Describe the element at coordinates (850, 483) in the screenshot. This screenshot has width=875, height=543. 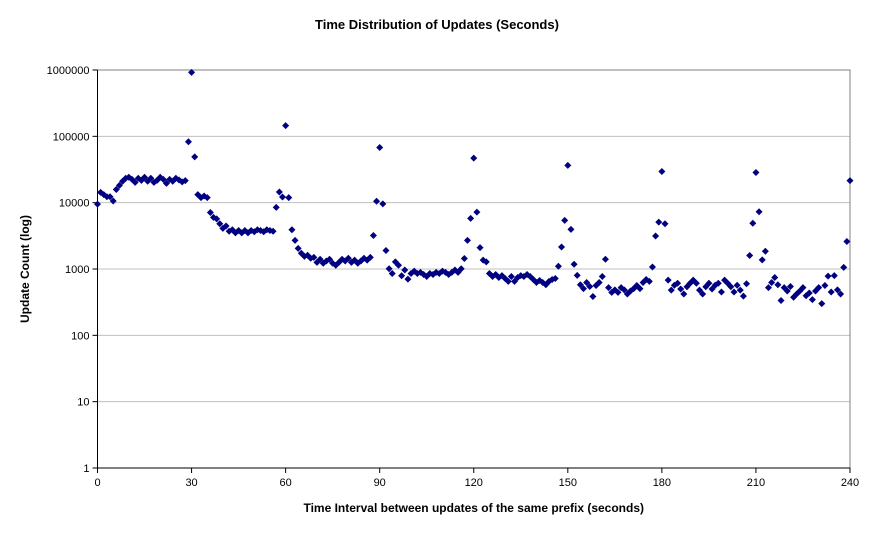
I see `x-tick-label-240: 240` at that location.